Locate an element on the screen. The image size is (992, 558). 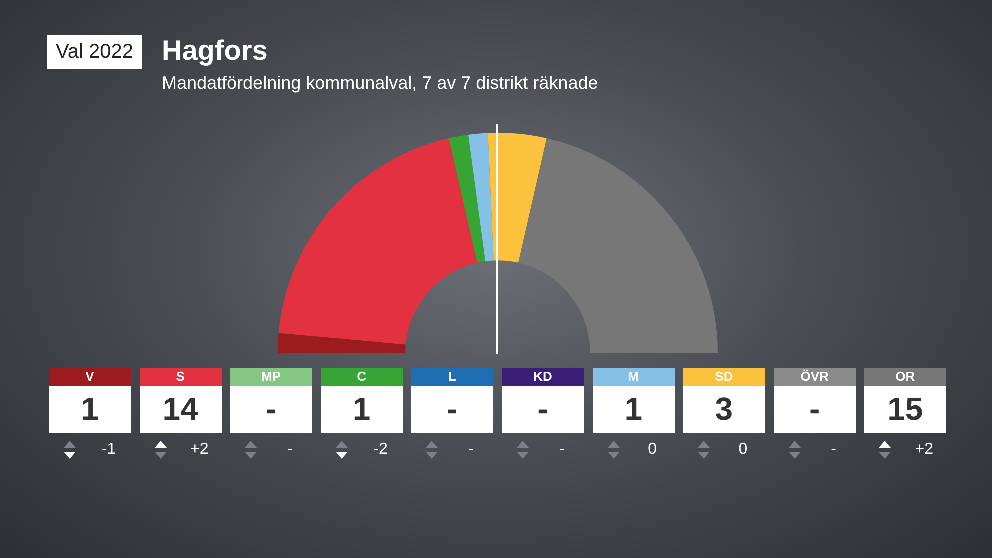
text: Val 2022 is located at coordinates (94, 52).